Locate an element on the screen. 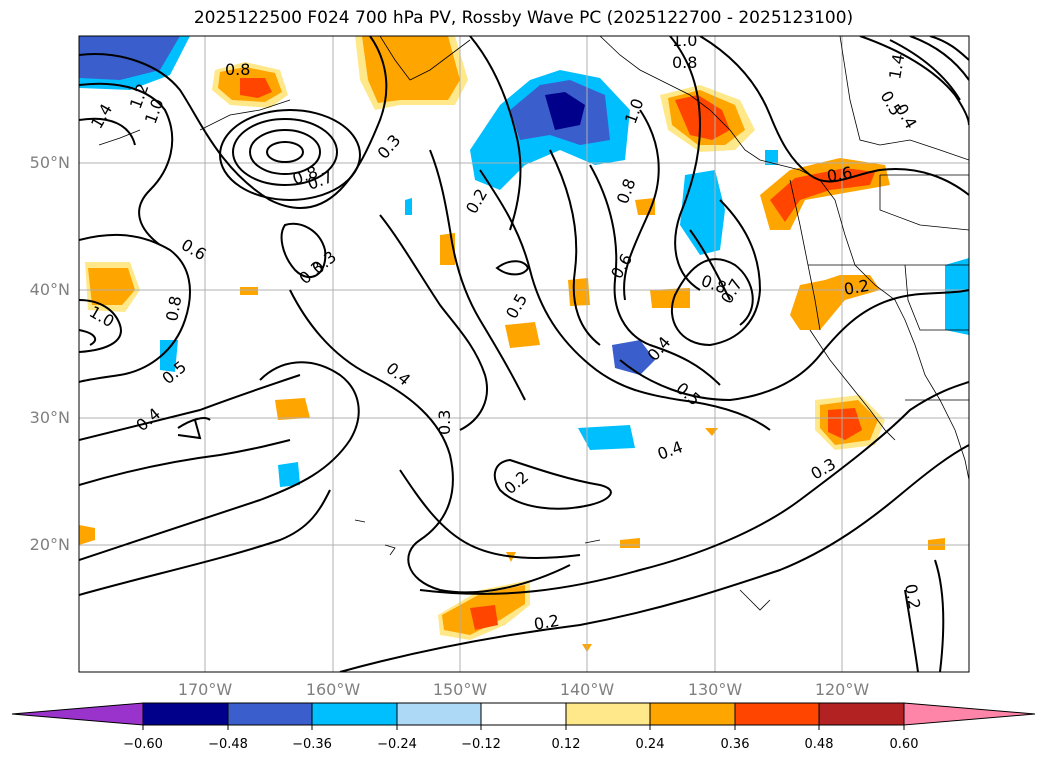  lon-label-170w: 170°W is located at coordinates (205, 689).